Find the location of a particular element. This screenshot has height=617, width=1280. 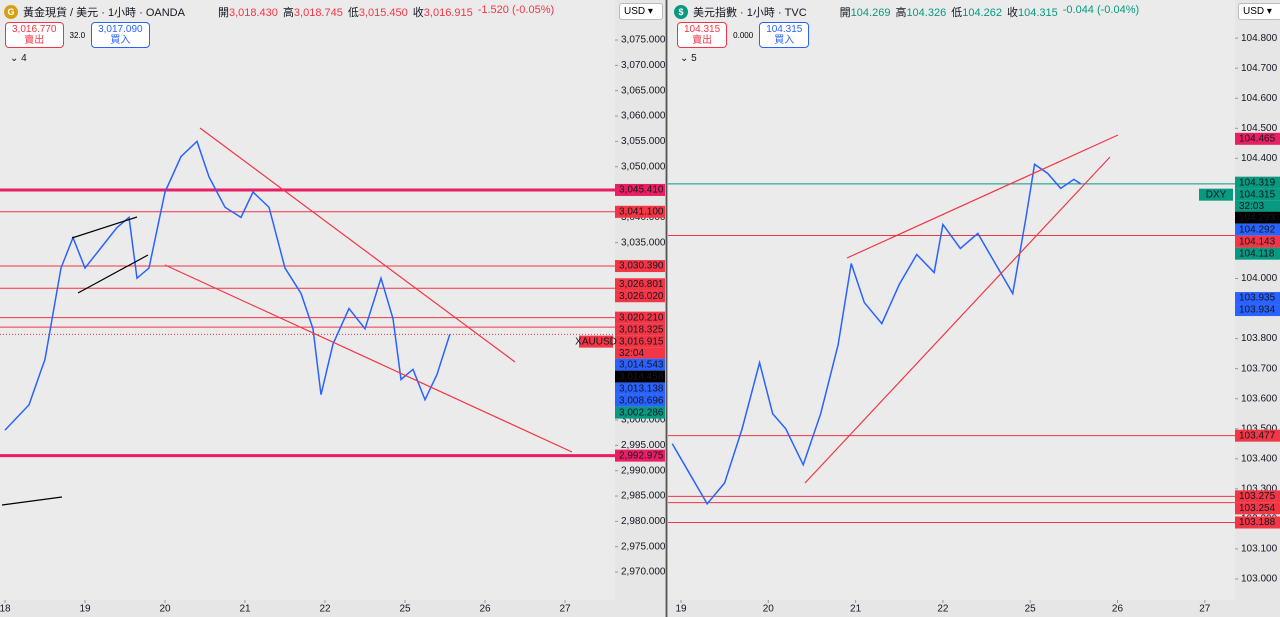

price-tag-label: 3,026.801 is located at coordinates (641, 284).